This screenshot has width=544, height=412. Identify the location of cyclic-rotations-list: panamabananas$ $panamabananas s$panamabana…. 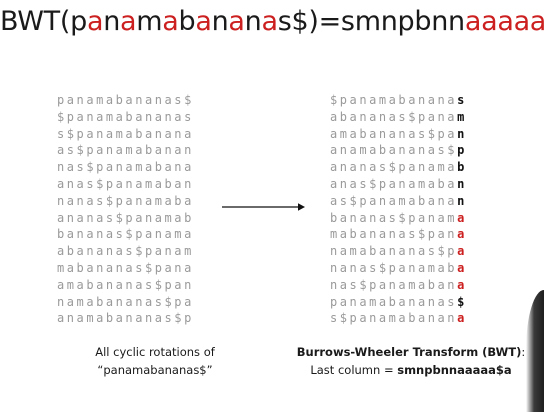
(125, 209).